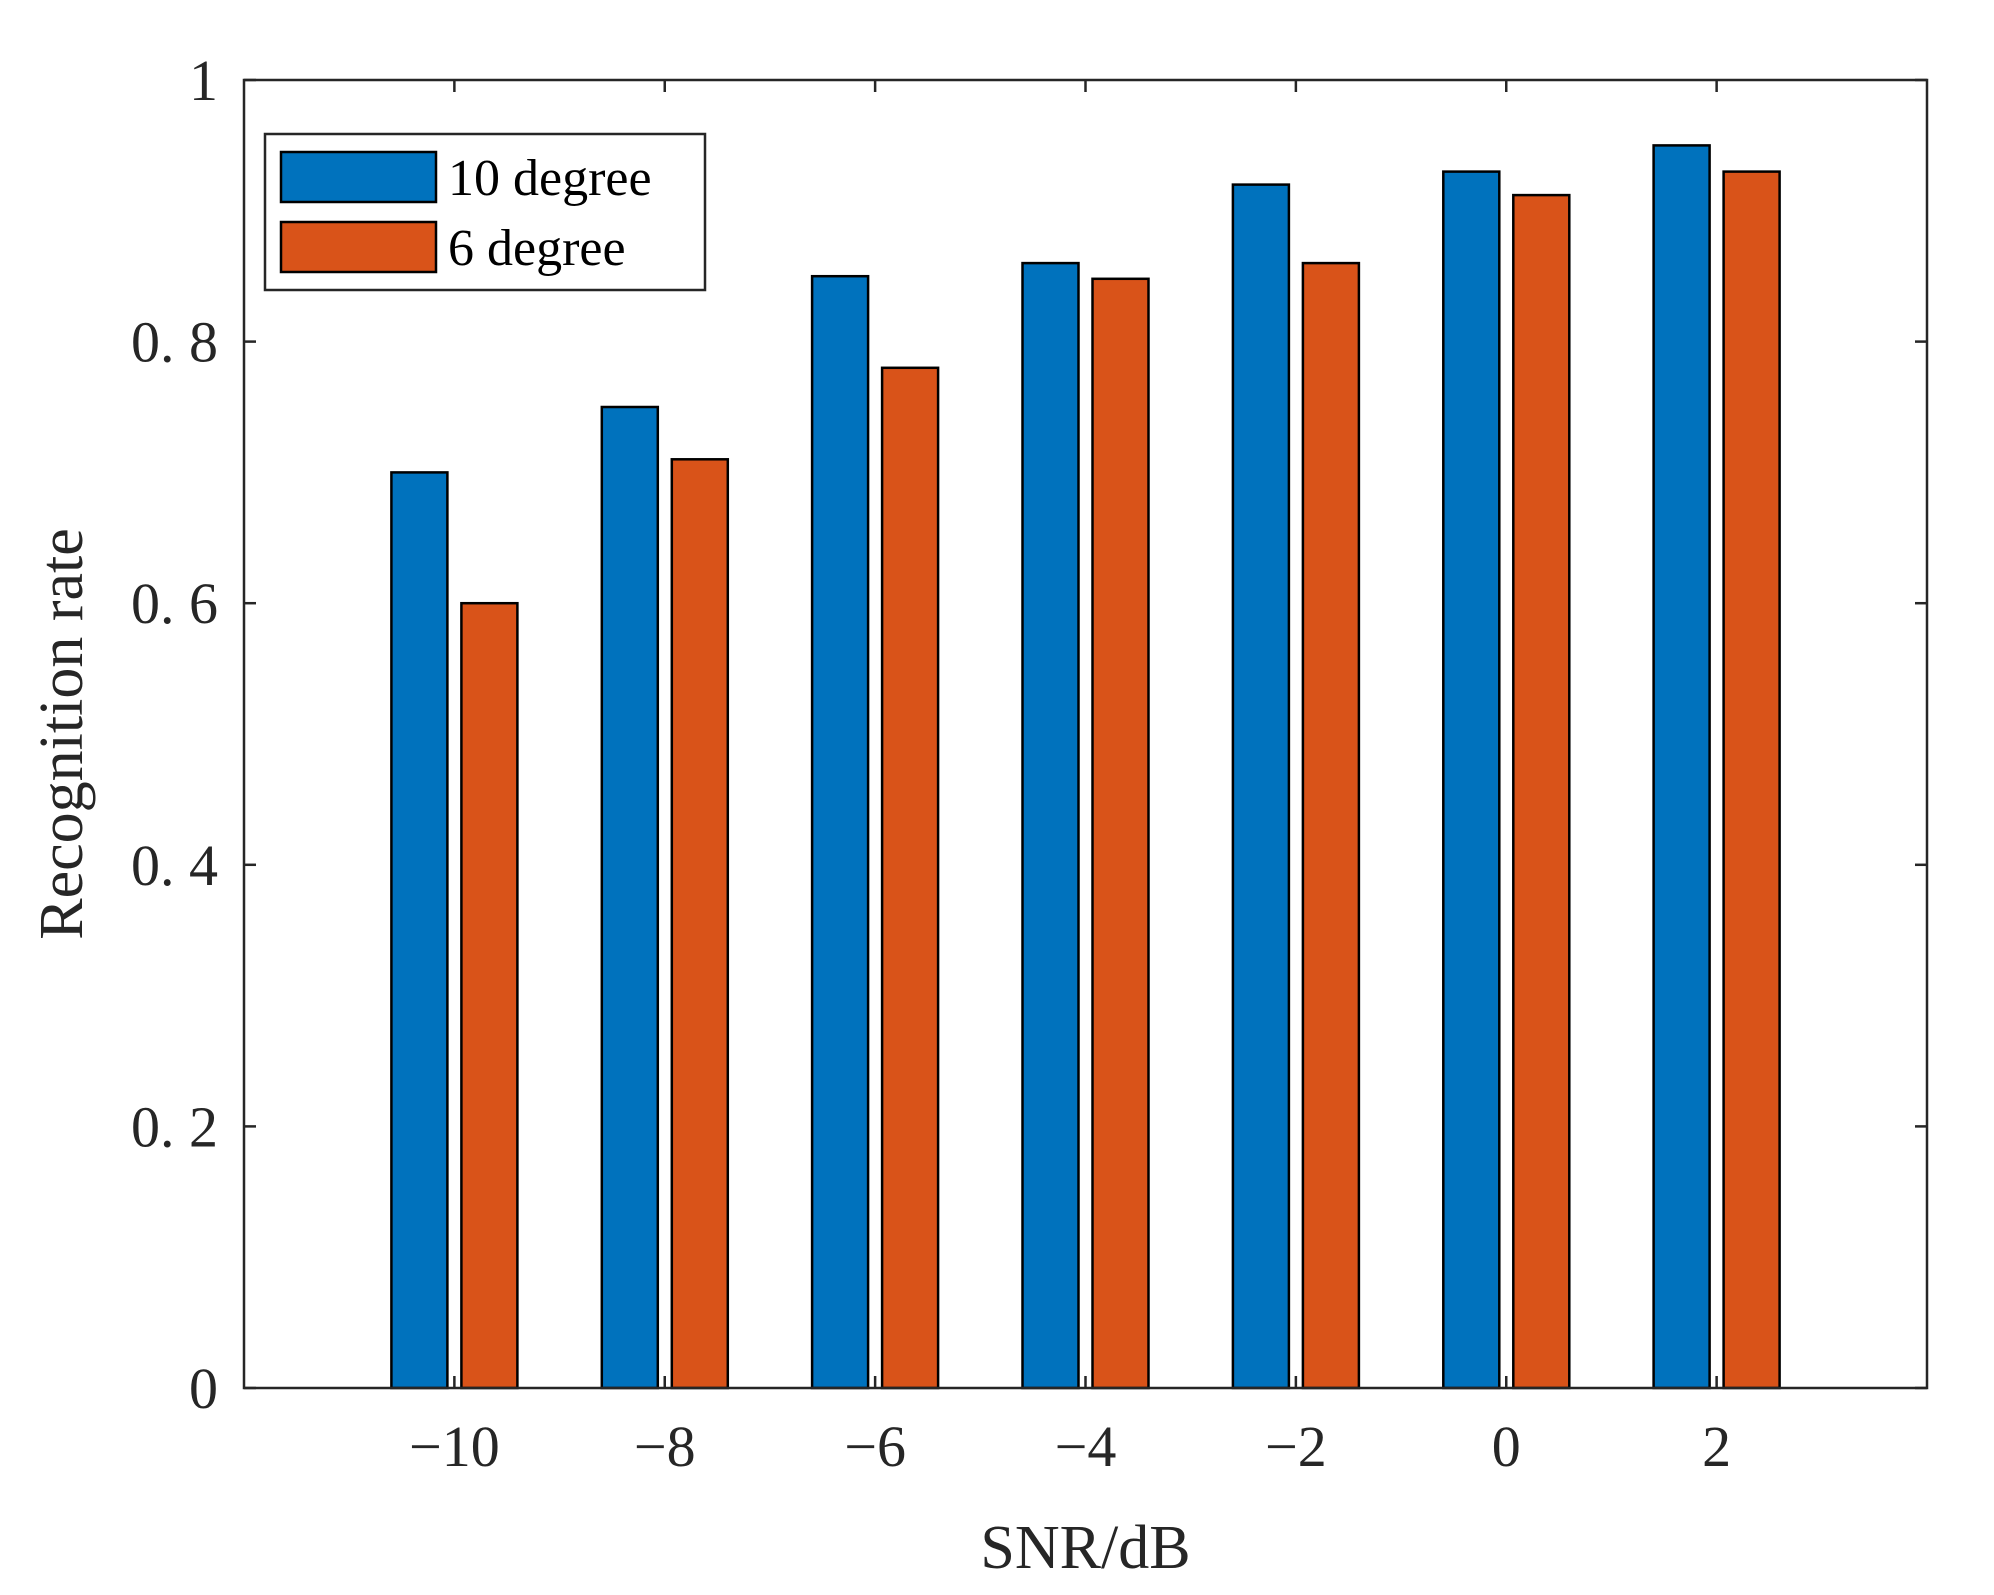  Describe the element at coordinates (203, 80) in the screenshot. I see `y-tick-label: 1` at that location.